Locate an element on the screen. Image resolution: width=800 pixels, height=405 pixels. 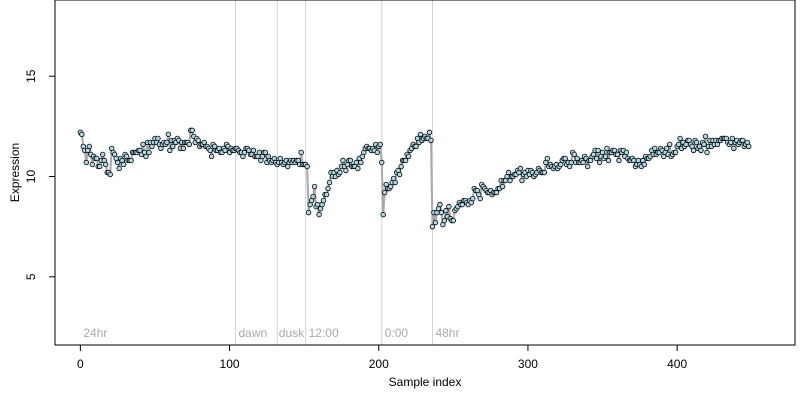
annotation-0: 24hr is located at coordinates (95, 333).